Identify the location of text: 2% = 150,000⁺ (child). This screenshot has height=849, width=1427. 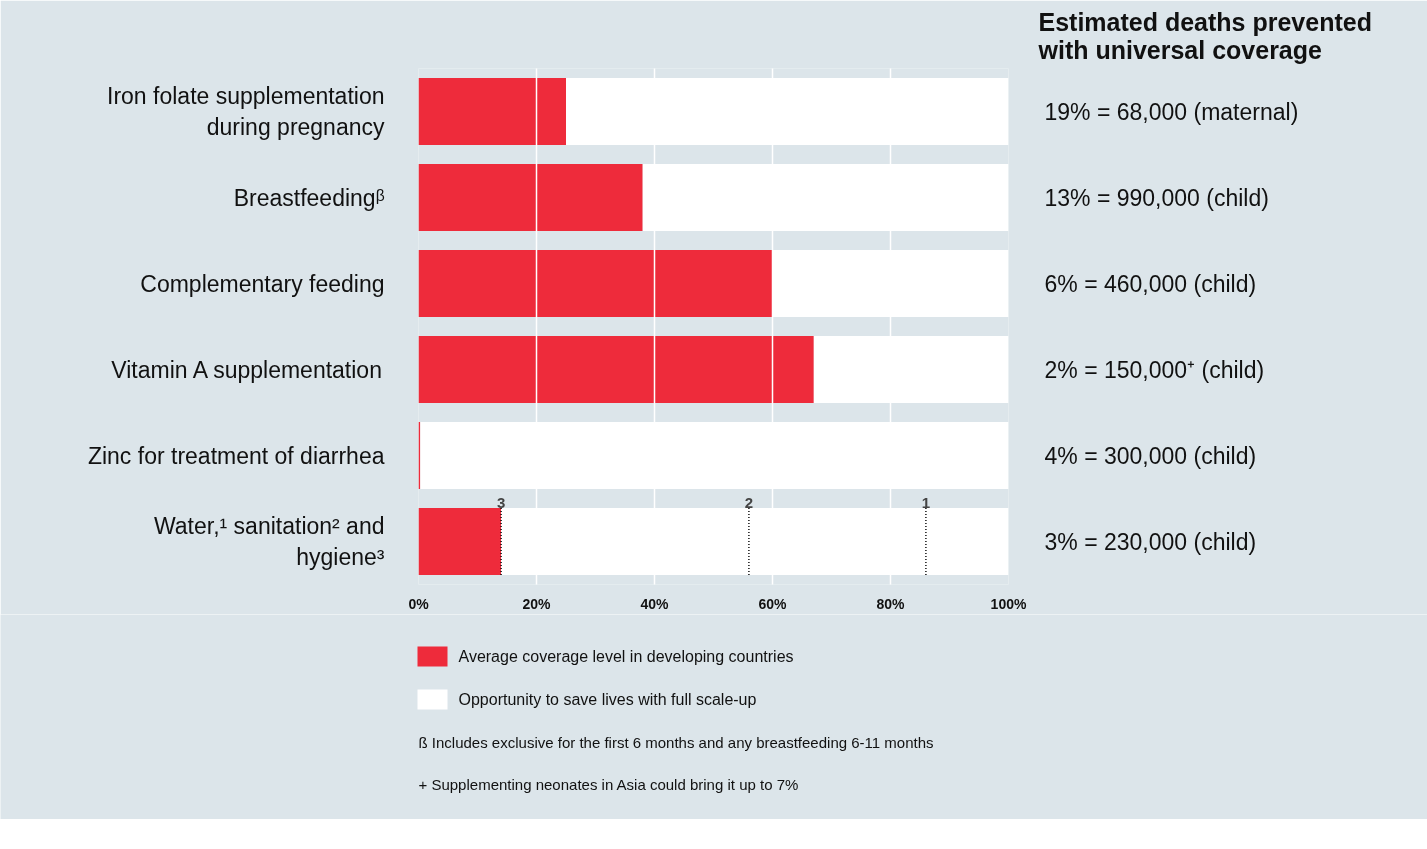
(1154, 369).